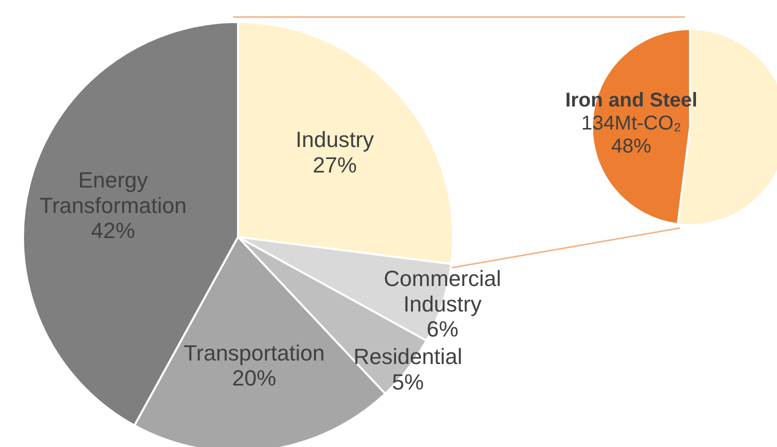  Describe the element at coordinates (254, 377) in the screenshot. I see `data-label: 20%` at that location.